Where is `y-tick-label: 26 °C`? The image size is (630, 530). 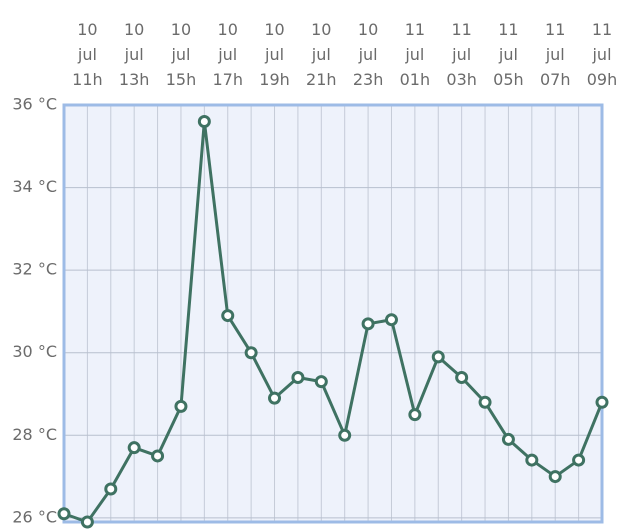
y-tick-label: 26 °C is located at coordinates (34, 516).